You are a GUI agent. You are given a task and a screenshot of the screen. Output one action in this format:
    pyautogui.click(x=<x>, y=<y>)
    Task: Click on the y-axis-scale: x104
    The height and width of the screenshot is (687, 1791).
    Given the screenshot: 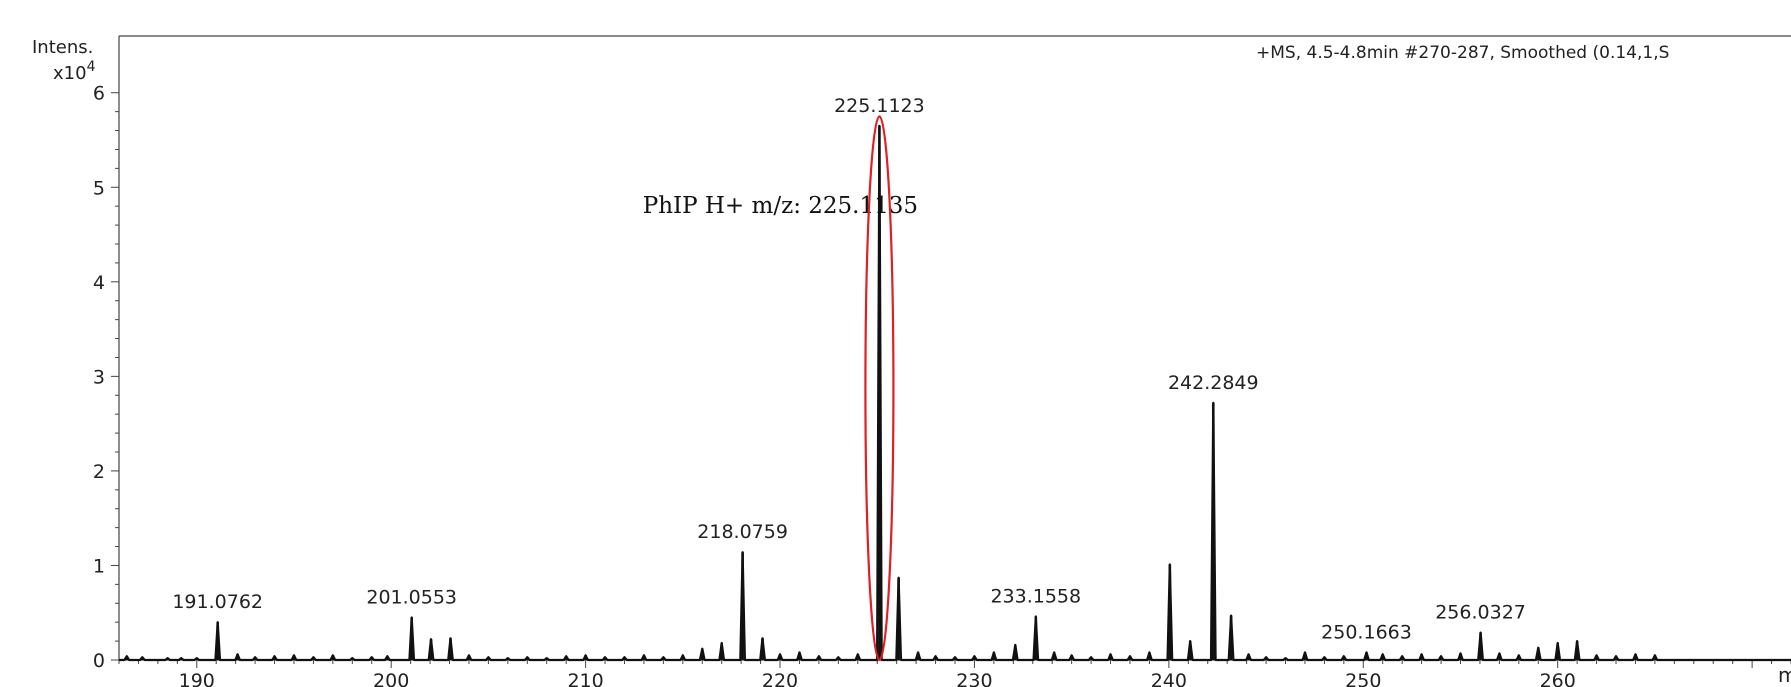 What is the action you would take?
    pyautogui.click(x=74, y=71)
    